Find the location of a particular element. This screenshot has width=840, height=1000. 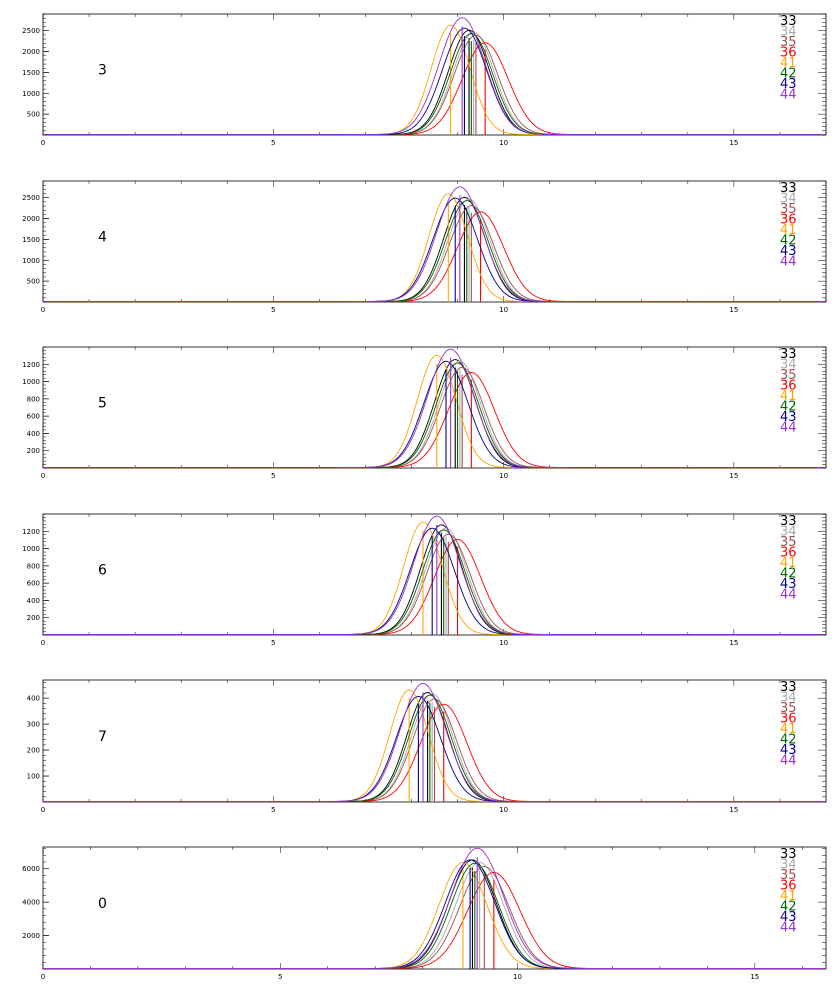

y-tick-label: 4000 is located at coordinates (31, 903).